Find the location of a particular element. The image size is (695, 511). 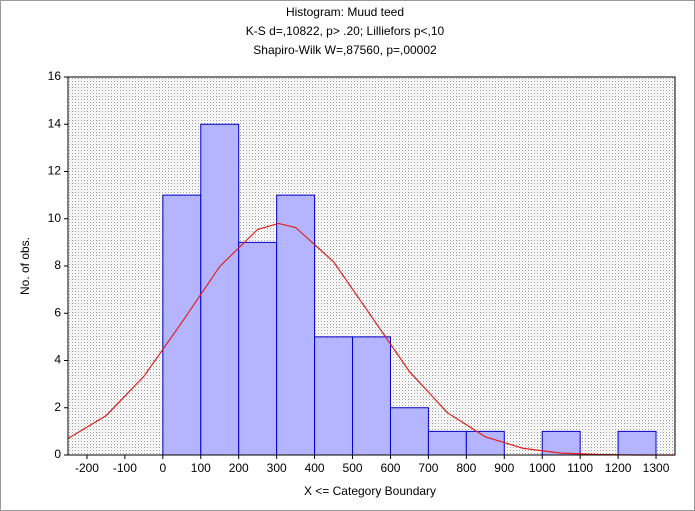

x-tick-label: -200 is located at coordinates (87, 468).